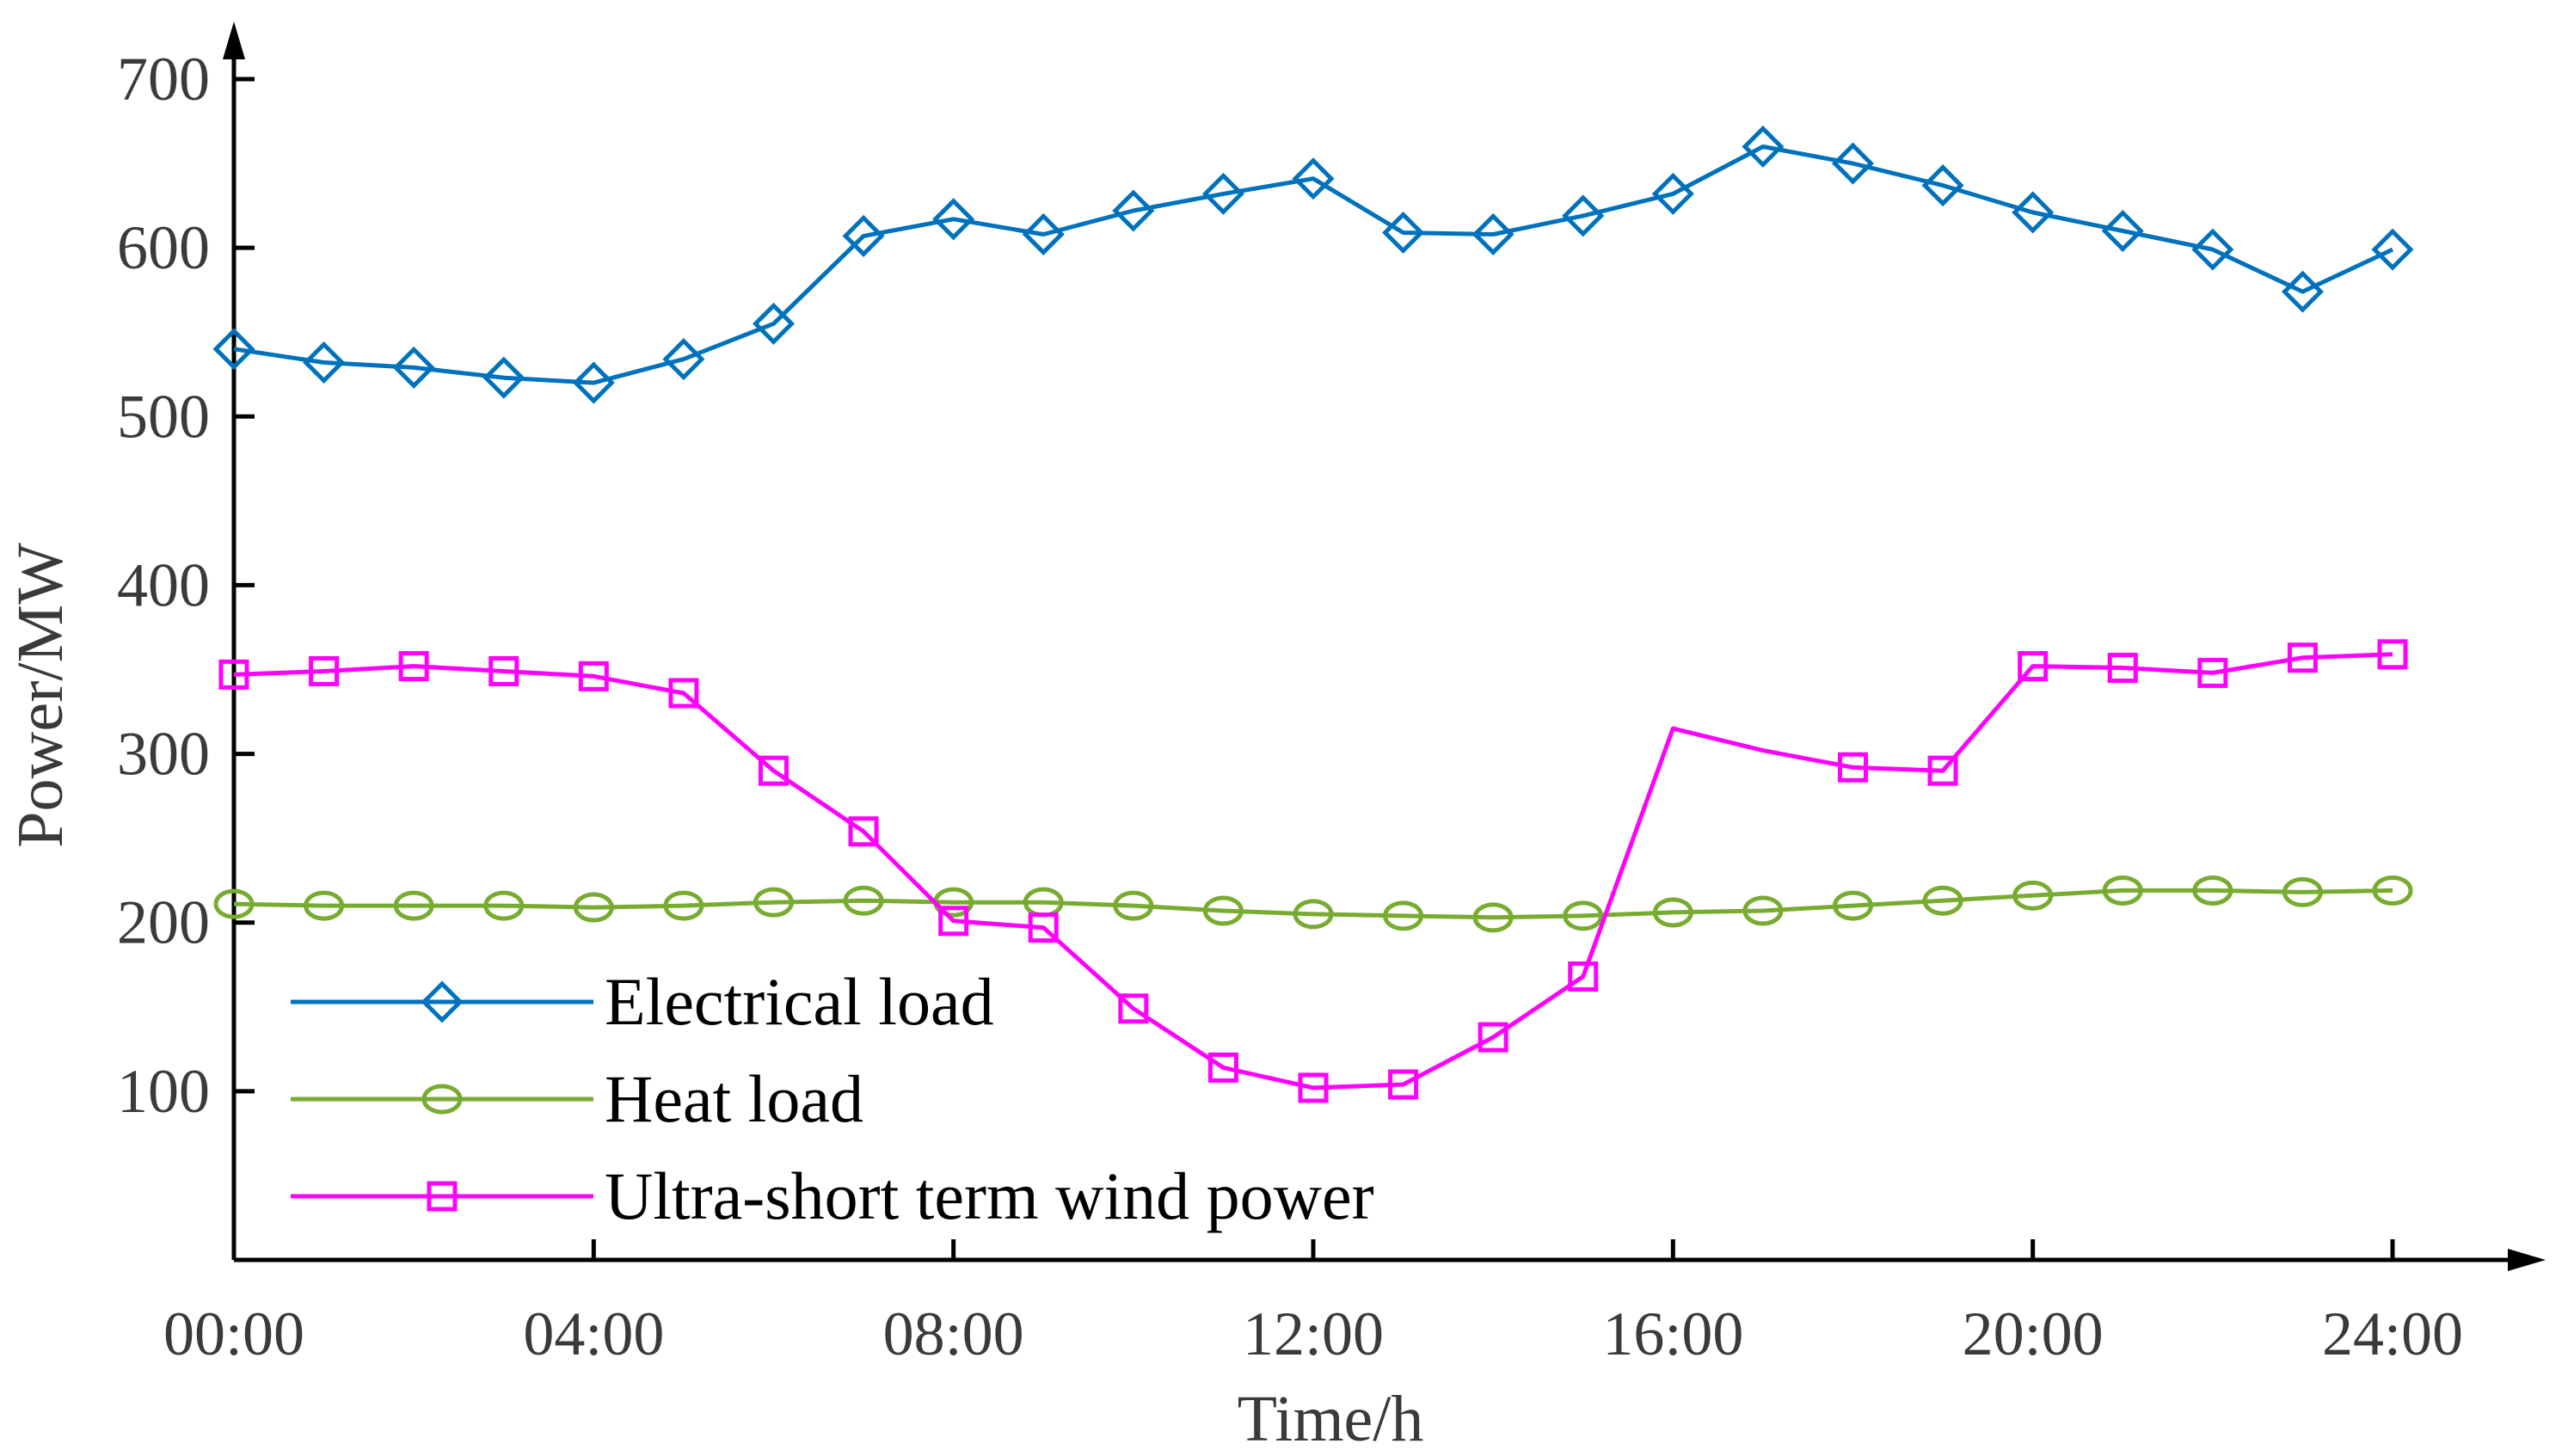 The height and width of the screenshot is (1456, 2562). I want to click on legend-item: Heat load, so click(577, 1098).